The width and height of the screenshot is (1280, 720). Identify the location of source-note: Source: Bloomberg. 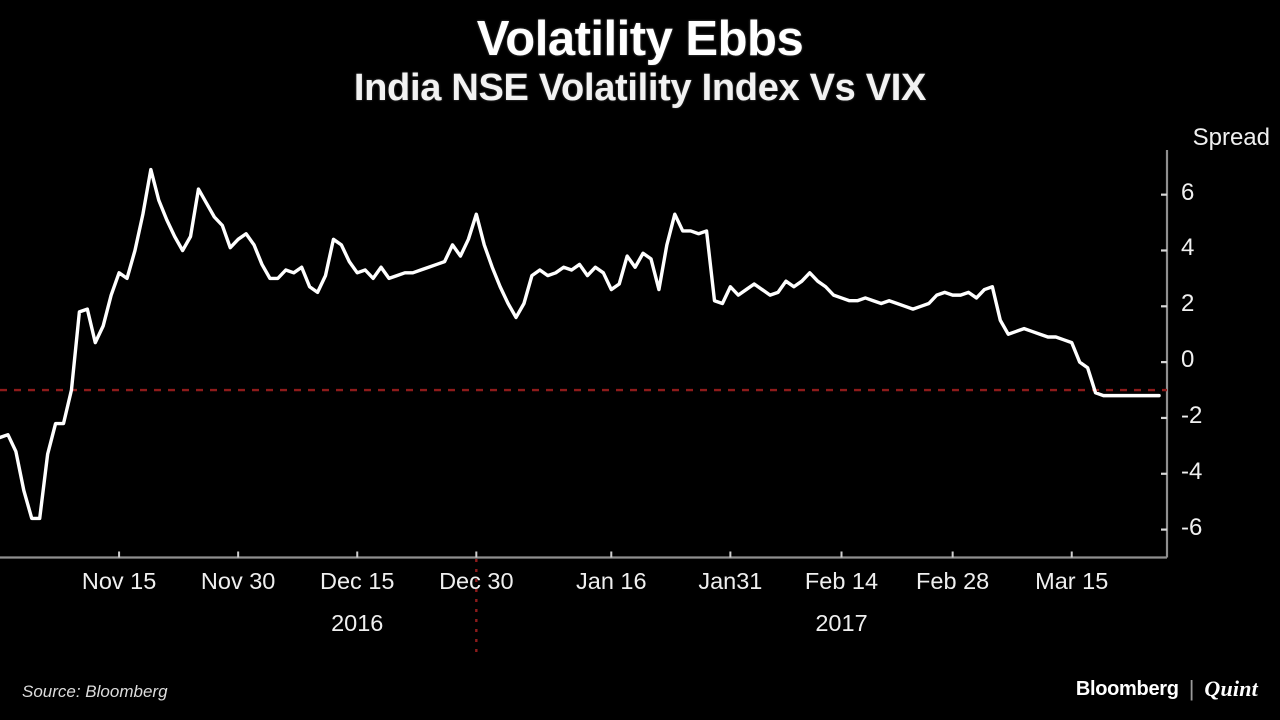
(95, 691).